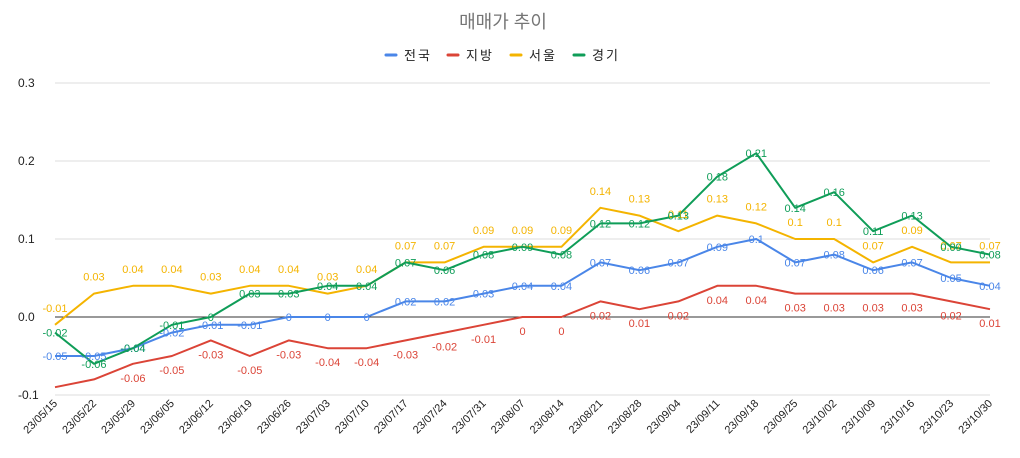 Image resolution: width=1020 pixels, height=458 pixels. What do you see at coordinates (503, 22) in the screenshot?
I see `chart-title: 매매가 추이` at bounding box center [503, 22].